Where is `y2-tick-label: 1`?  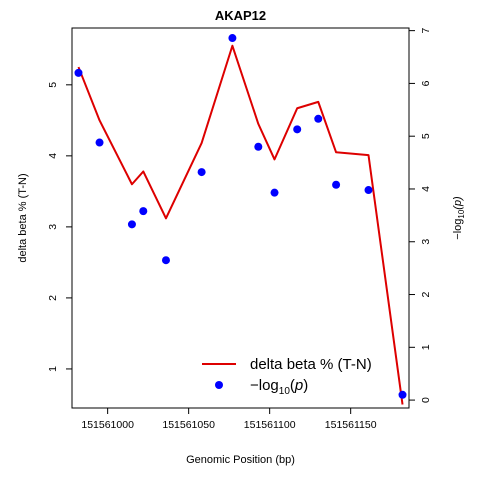 y2-tick-label: 1 is located at coordinates (426, 347).